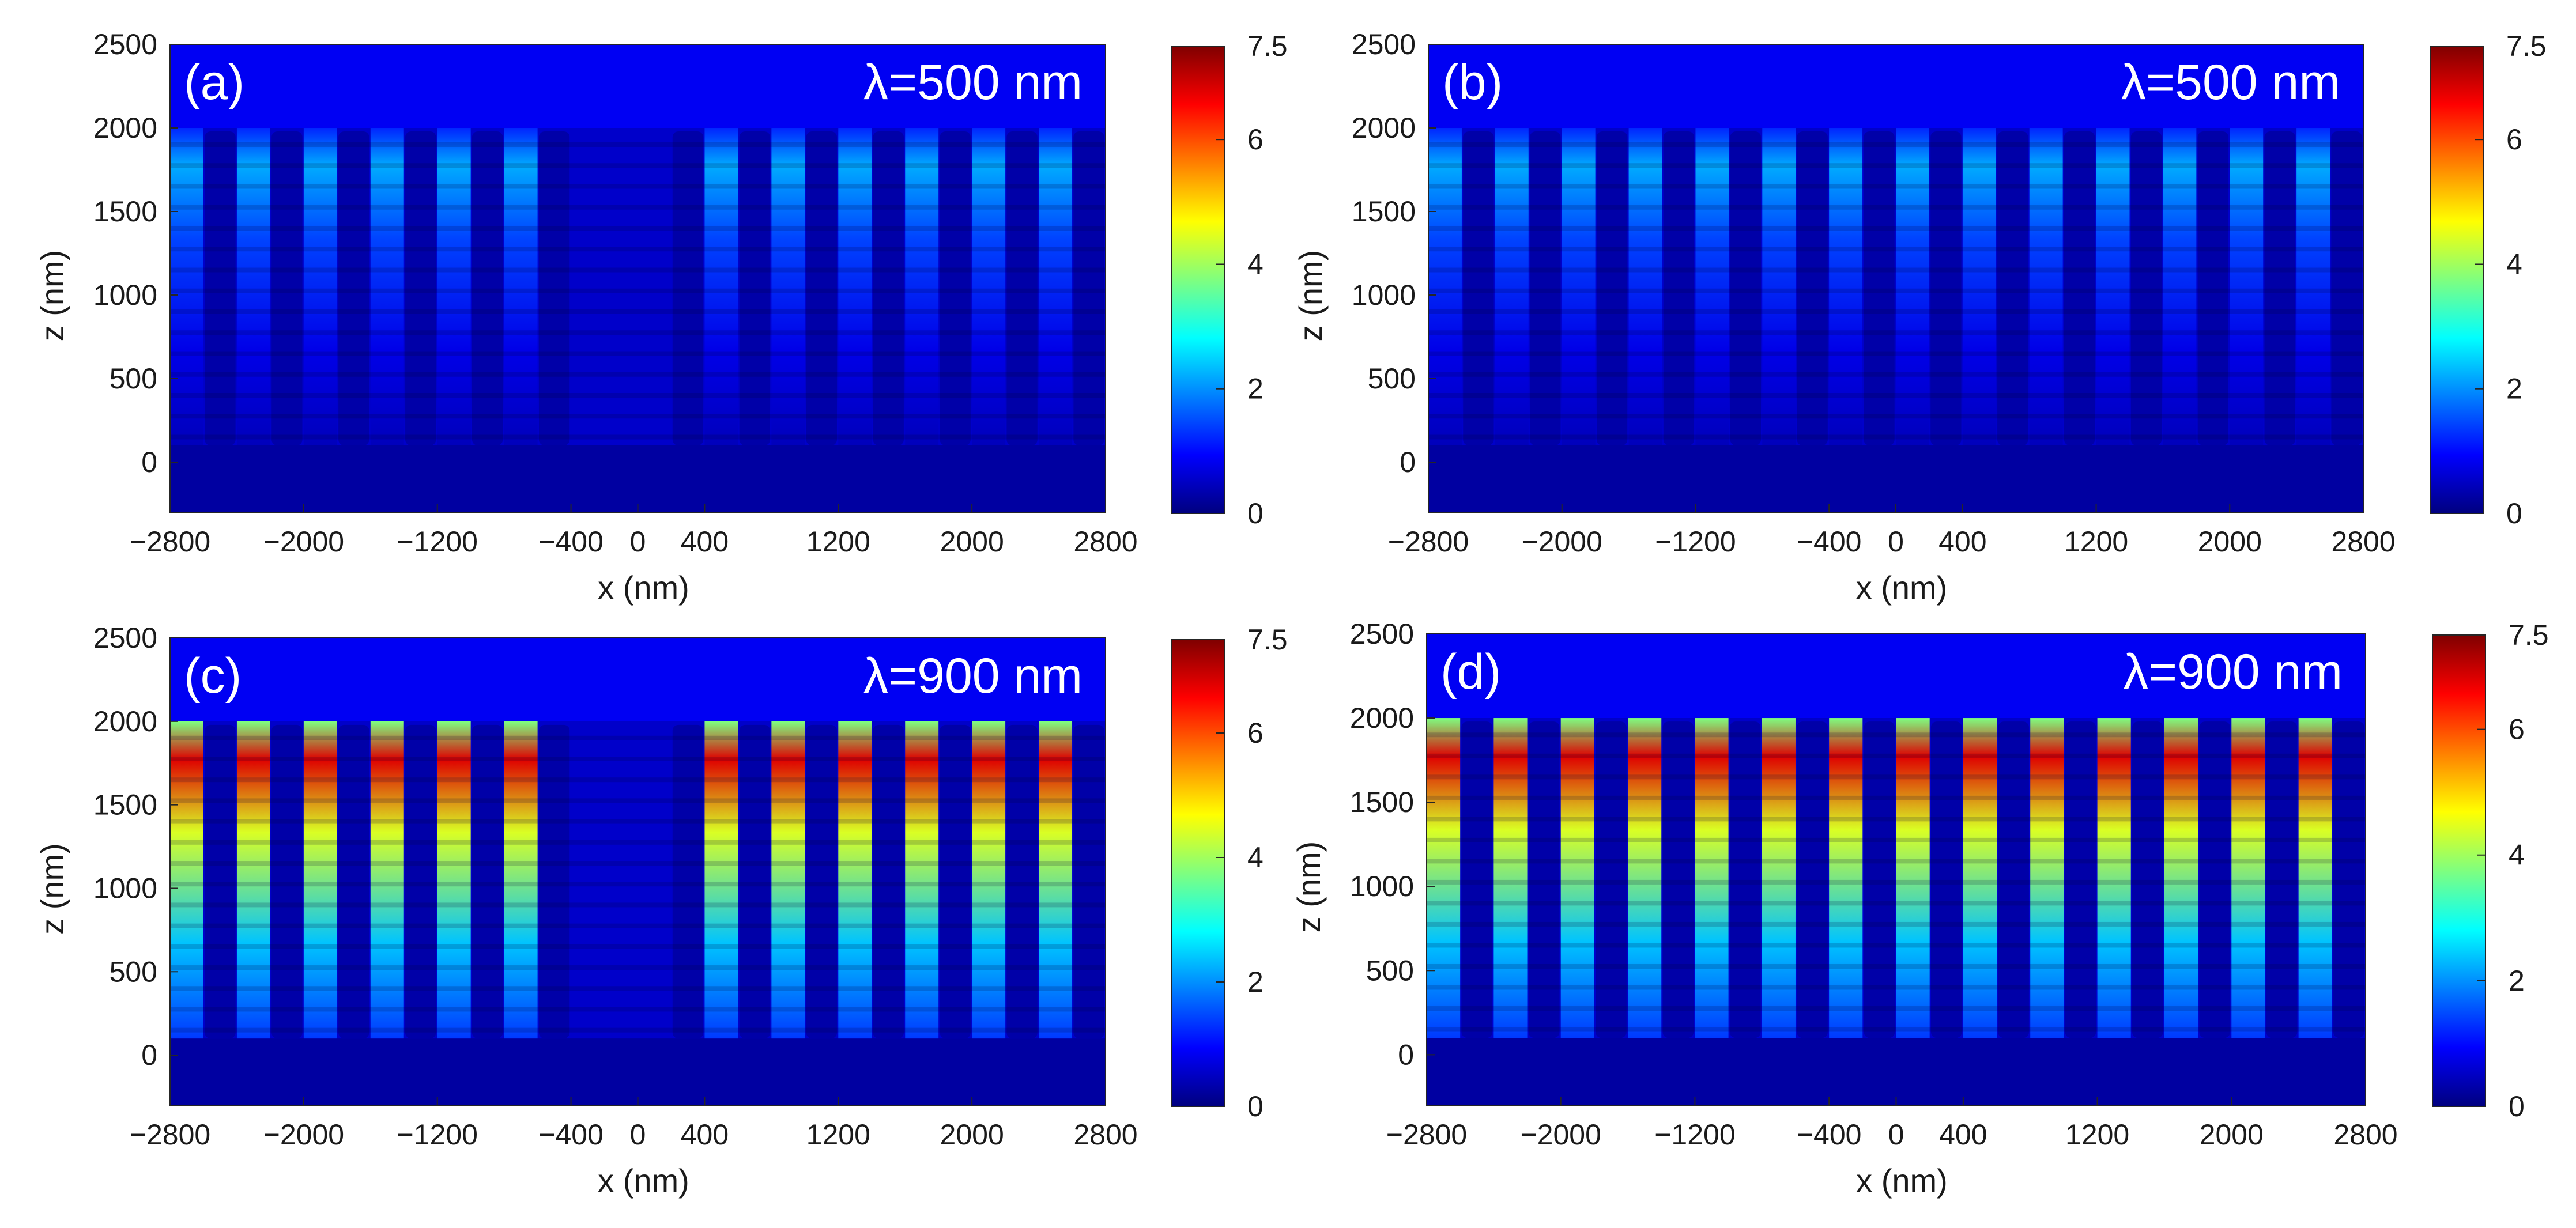 The image size is (2576, 1228). What do you see at coordinates (2096, 542) in the screenshot?
I see `x-tick-label: 1200` at bounding box center [2096, 542].